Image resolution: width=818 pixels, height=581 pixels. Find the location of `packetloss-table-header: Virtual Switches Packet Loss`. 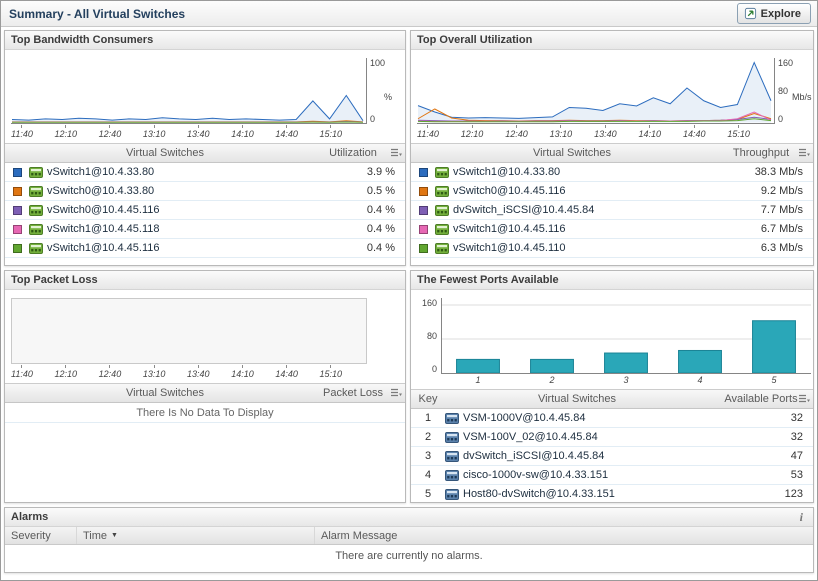

packetloss-table-header: Virtual Switches Packet Loss is located at coordinates (205, 393).